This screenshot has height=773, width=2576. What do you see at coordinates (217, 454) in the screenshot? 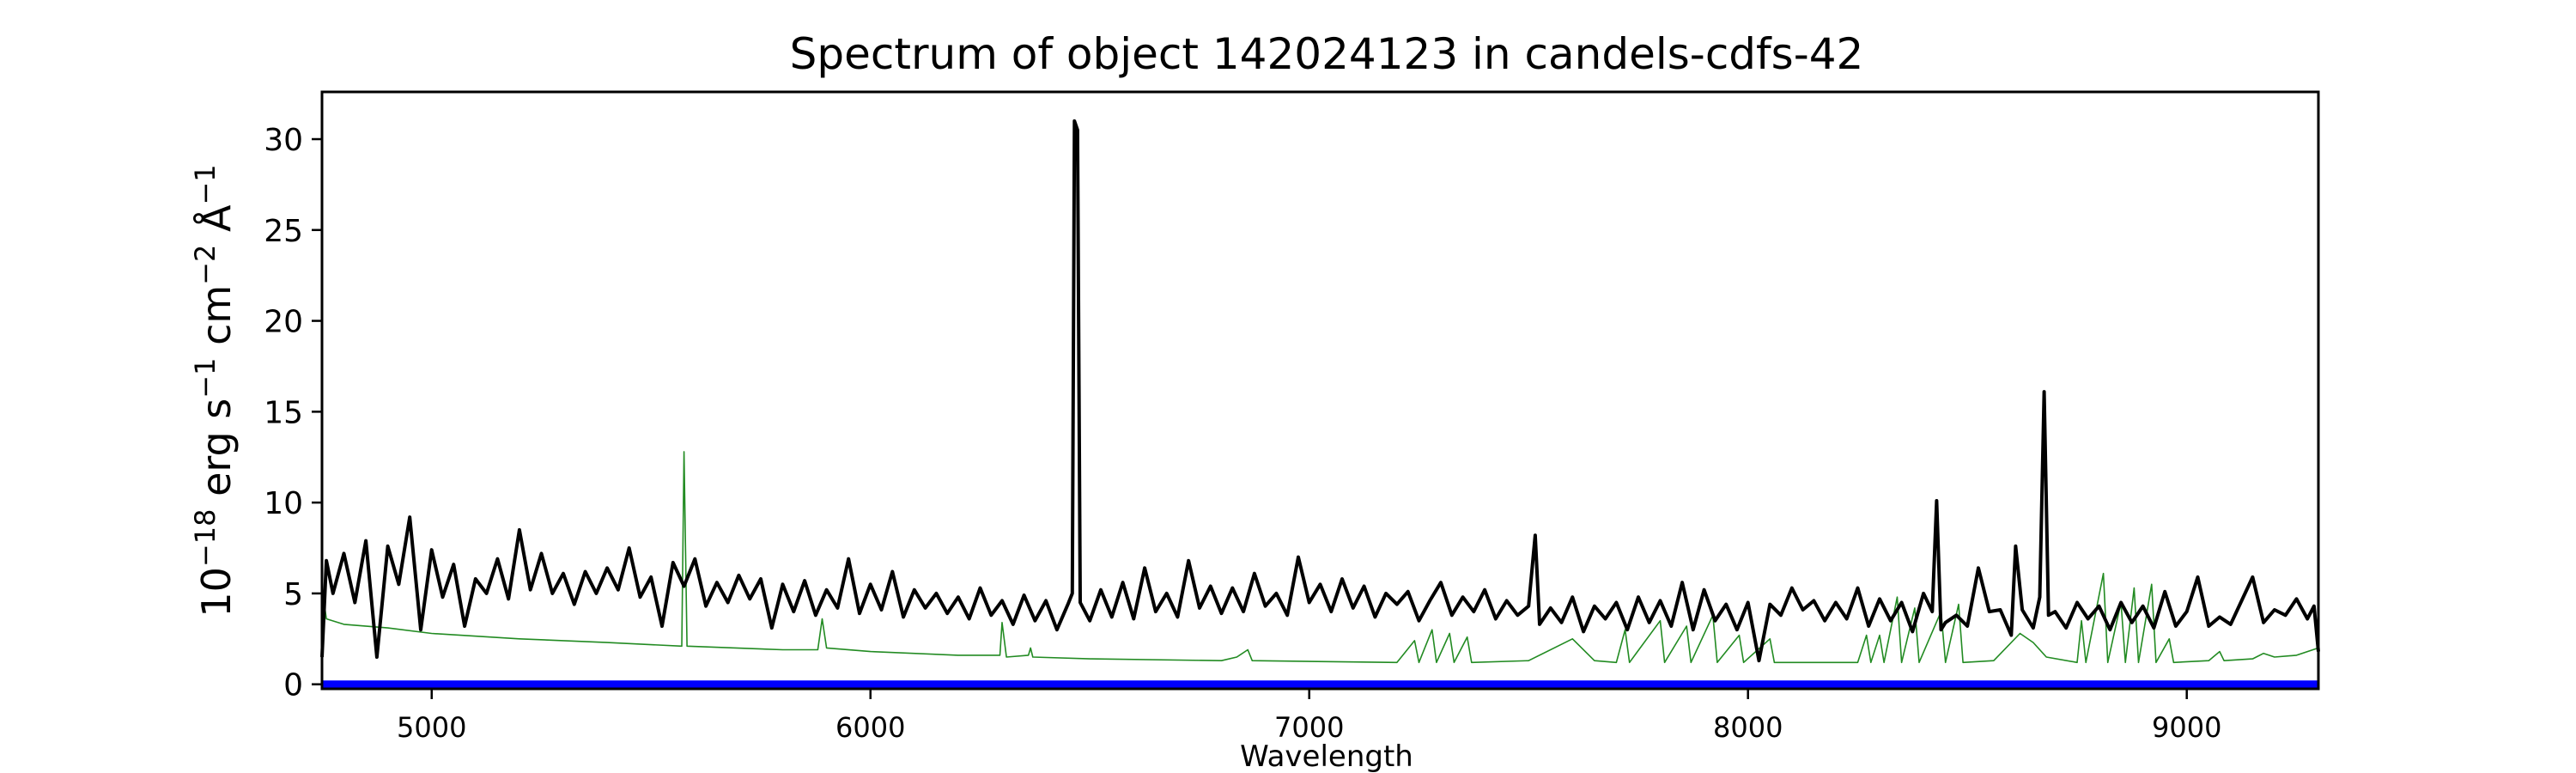
I see `y-label-text: erg s` at bounding box center [217, 454].